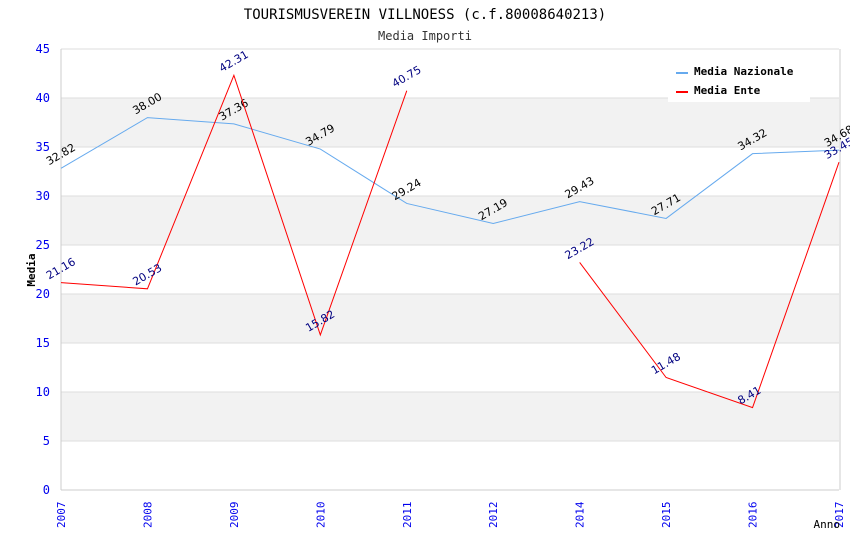  Describe the element at coordinates (744, 71) in the screenshot. I see `legend-label: Media Nazionale` at that location.